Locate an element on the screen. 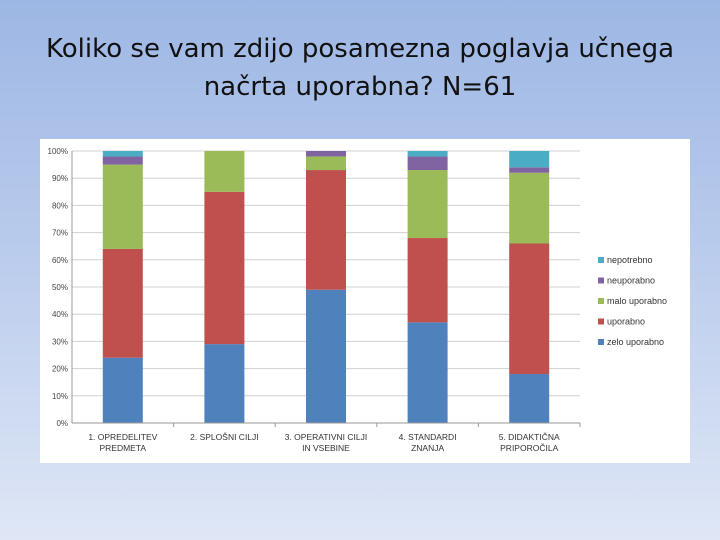 The height and width of the screenshot is (540, 720). x-tick-label: 2. SPLOŠNI CILJI is located at coordinates (224, 437).